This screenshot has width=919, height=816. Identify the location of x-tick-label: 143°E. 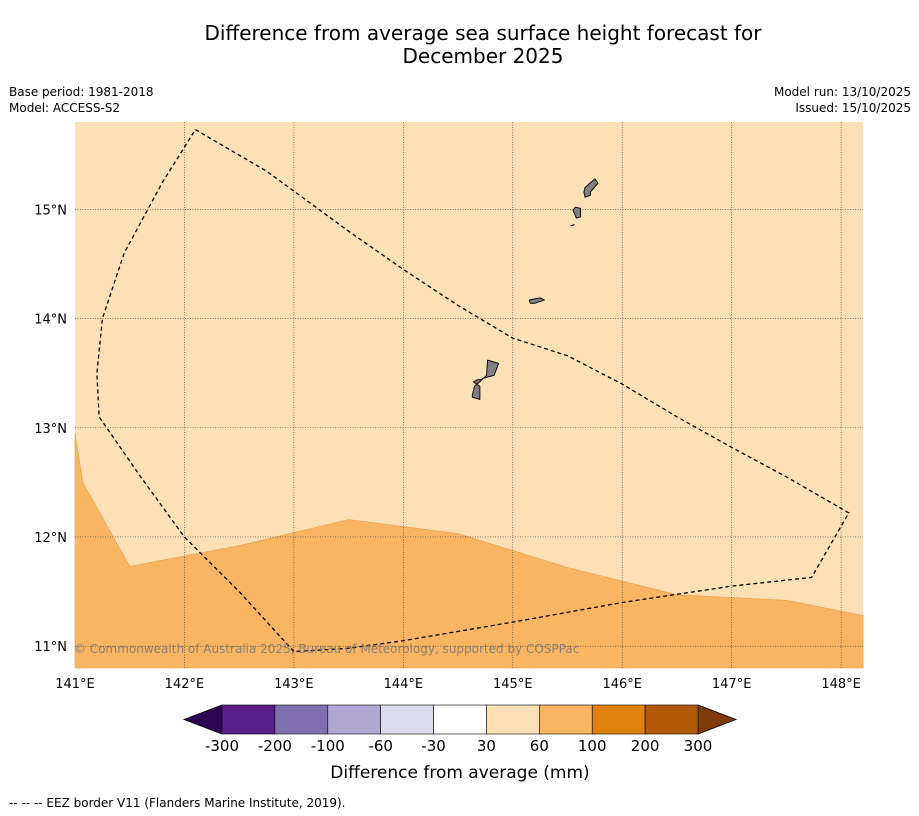
(294, 684).